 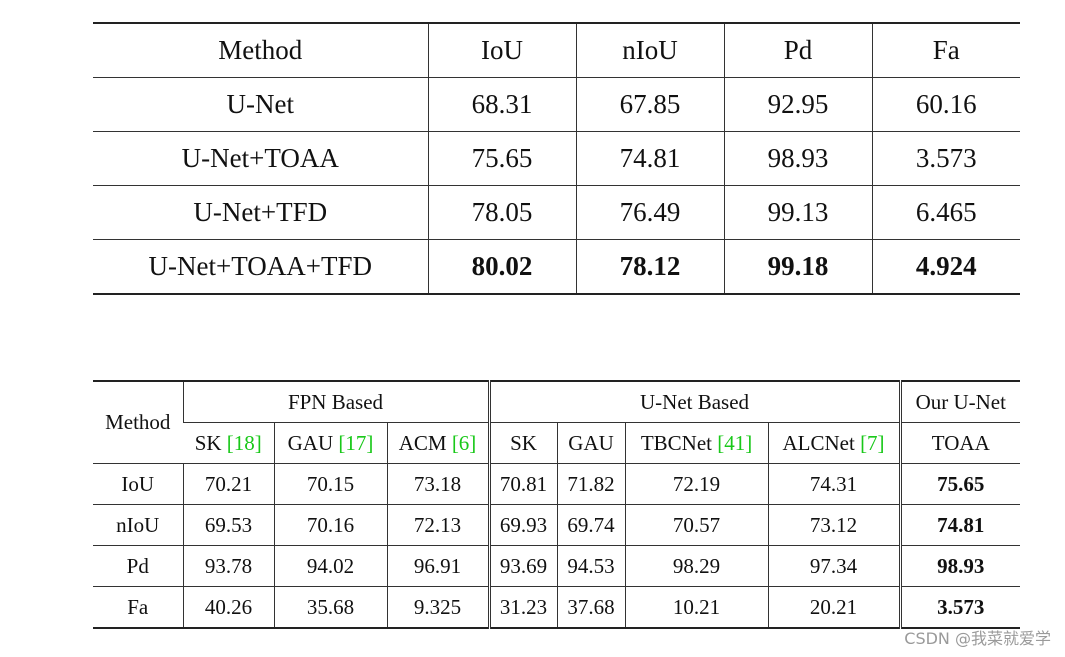 I want to click on cell: 78.05, so click(x=501, y=212).